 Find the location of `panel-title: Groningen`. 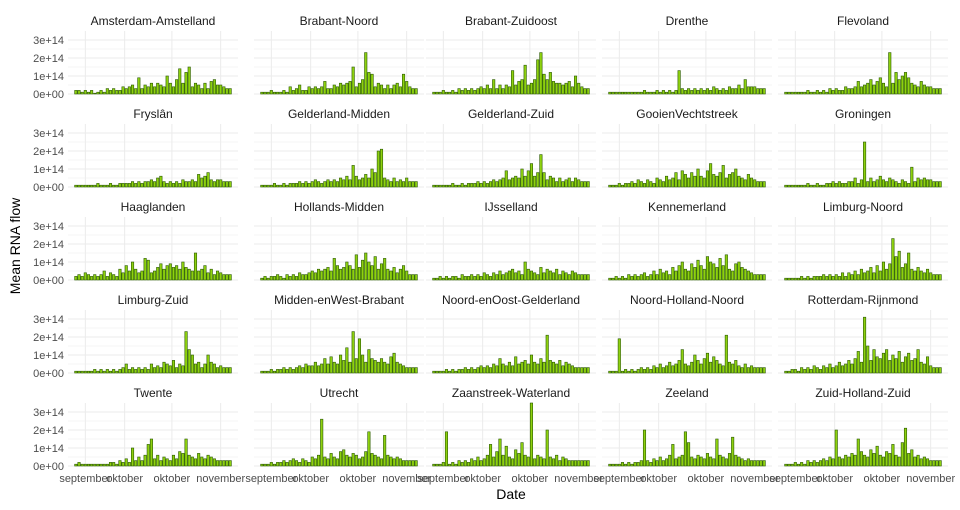

panel-title: Groningen is located at coordinates (863, 114).